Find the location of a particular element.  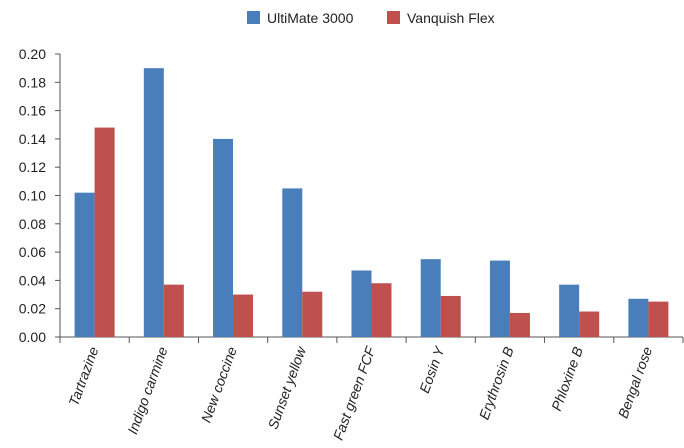

y-tick-label: 0.10 is located at coordinates (32, 196).